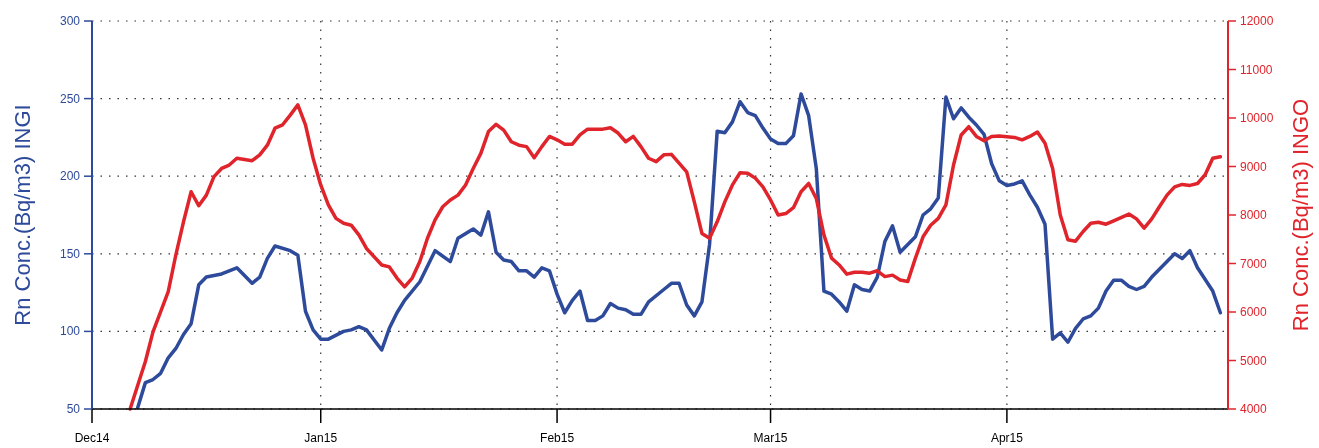 Image resolution: width=1319 pixels, height=448 pixels. I want to click on y-tick-label: 300, so click(70, 21).